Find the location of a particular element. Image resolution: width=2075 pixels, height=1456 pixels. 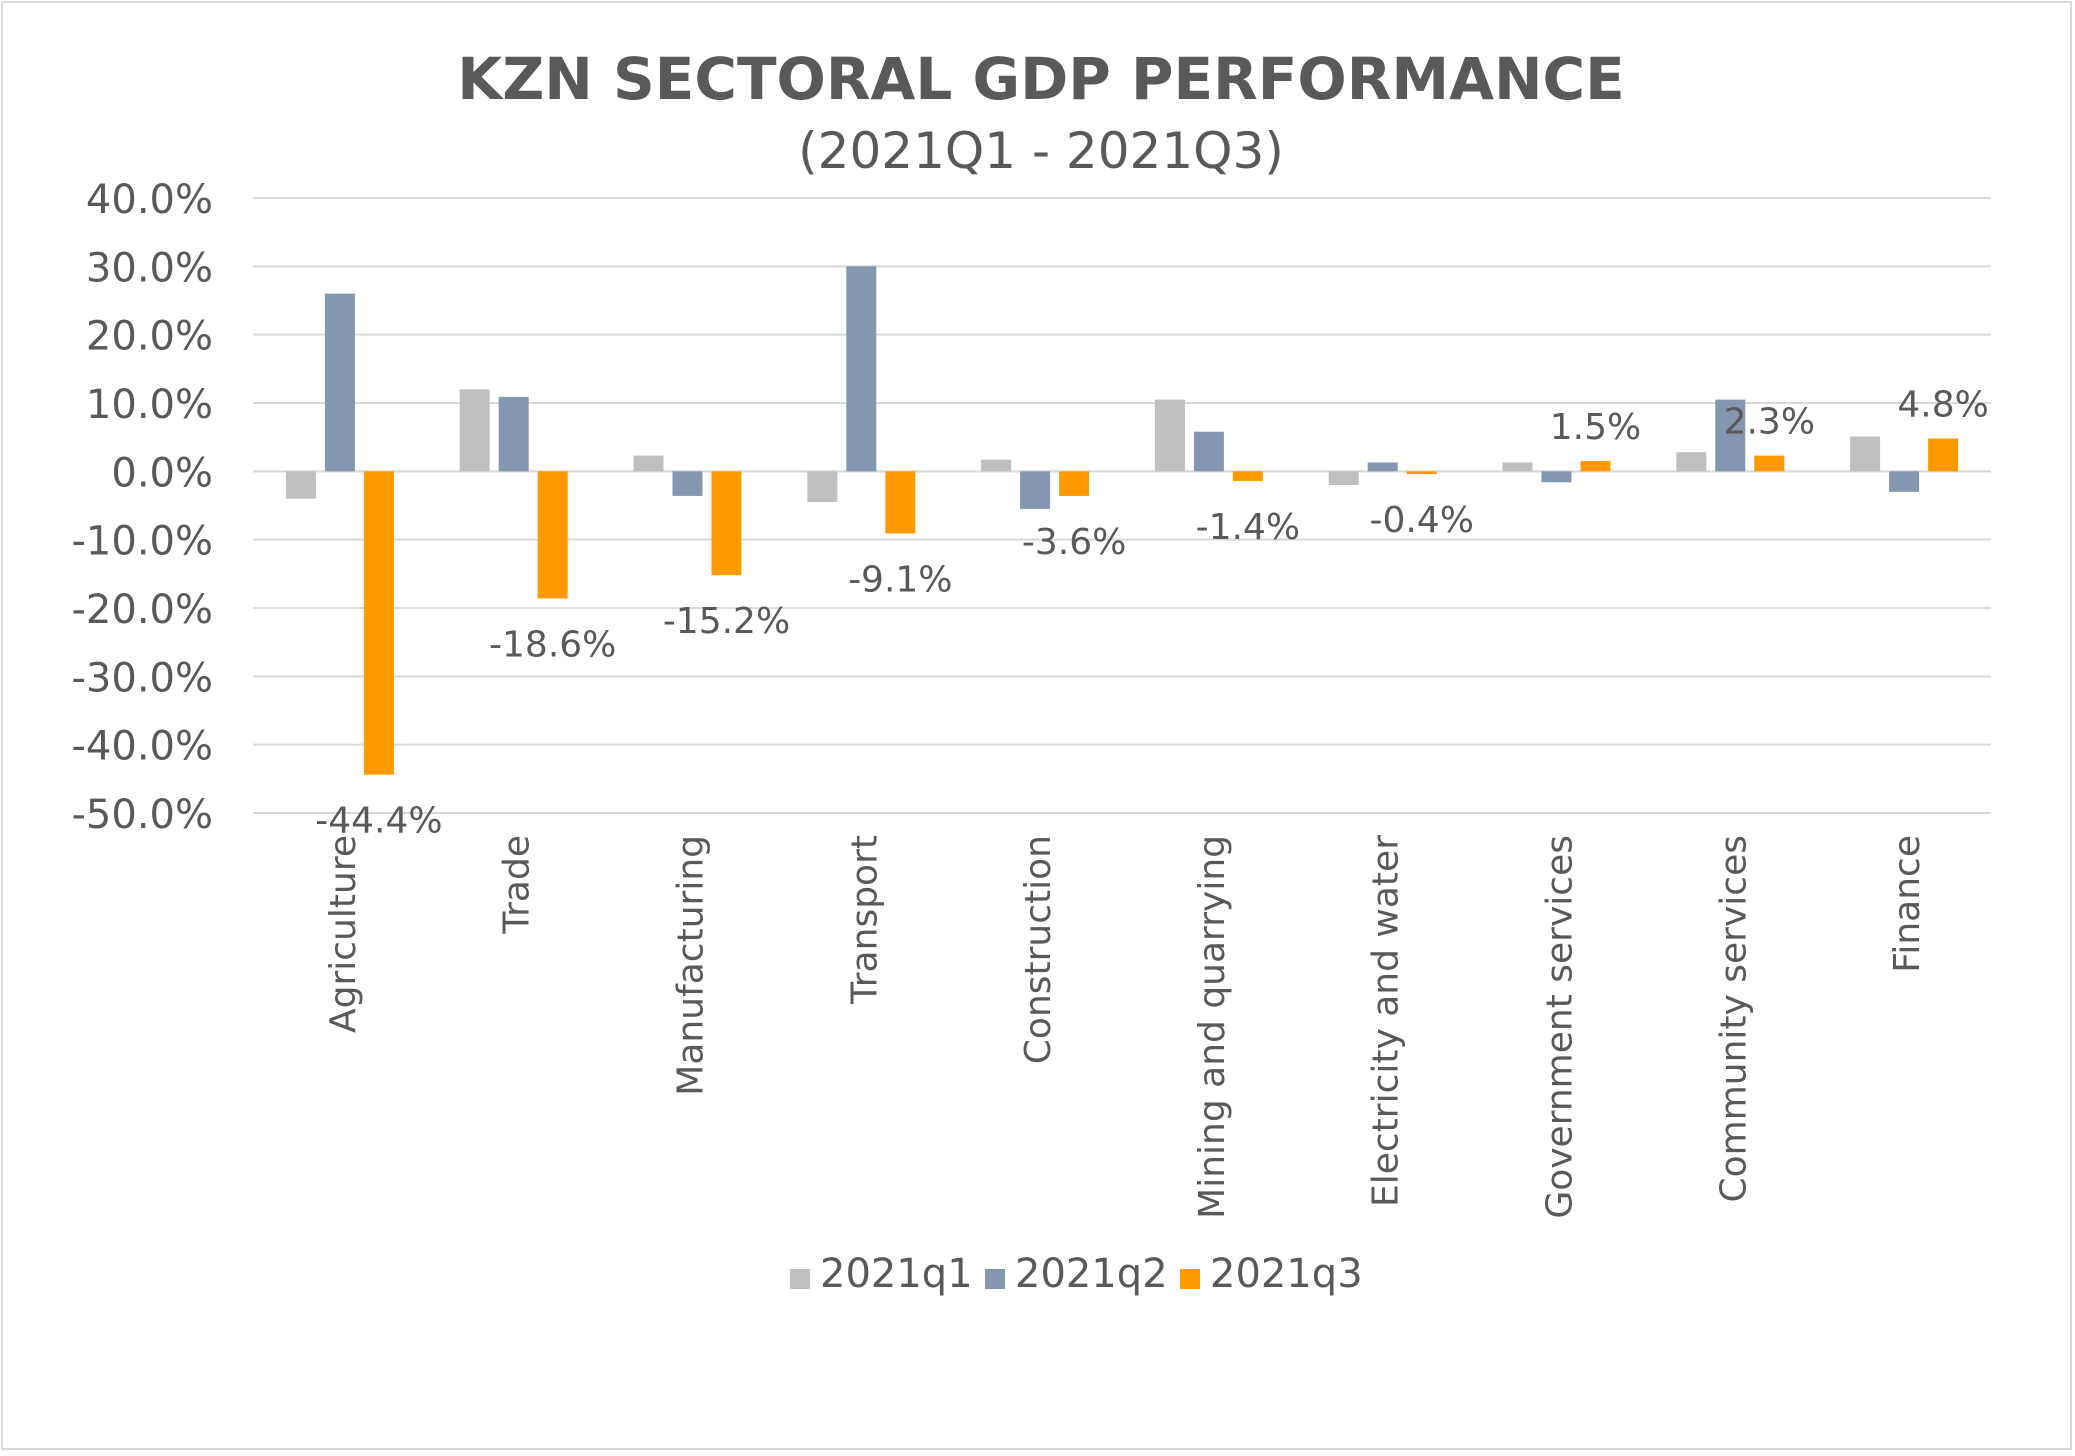

y-tick-label: -20.0% is located at coordinates (142, 610).